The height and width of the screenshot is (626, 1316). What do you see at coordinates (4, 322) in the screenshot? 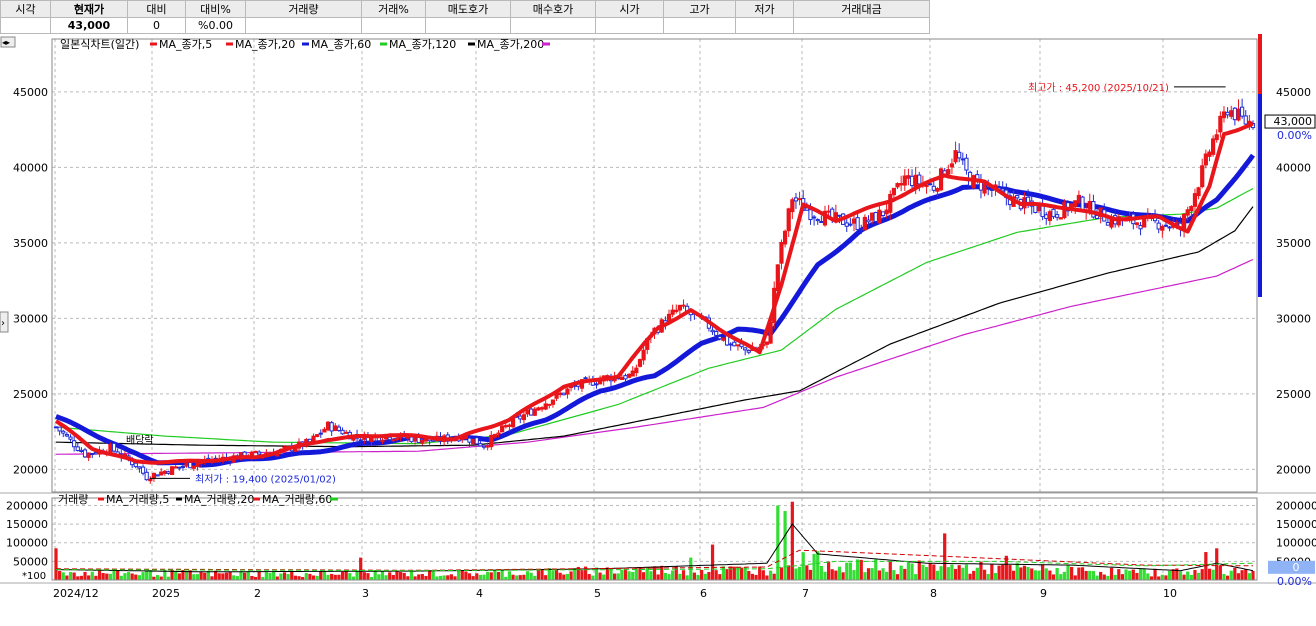
I see `side-panel-toggle` at bounding box center [4, 322].